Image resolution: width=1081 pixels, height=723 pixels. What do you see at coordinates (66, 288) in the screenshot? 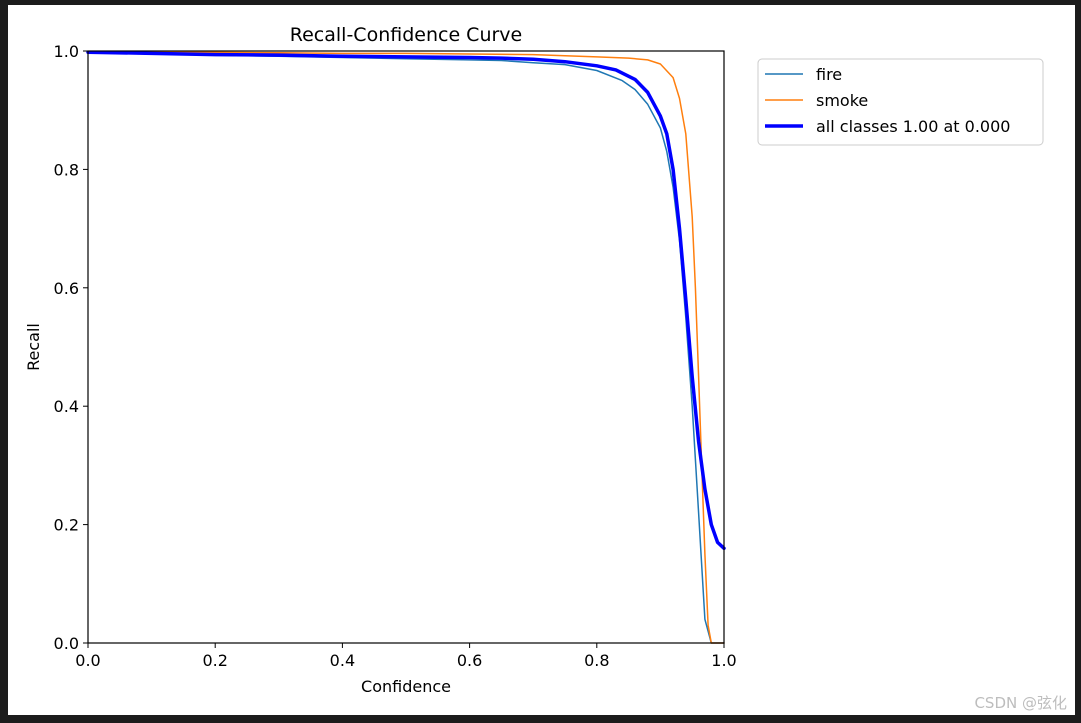
I see `y-tick-label: 0.6` at bounding box center [66, 288].